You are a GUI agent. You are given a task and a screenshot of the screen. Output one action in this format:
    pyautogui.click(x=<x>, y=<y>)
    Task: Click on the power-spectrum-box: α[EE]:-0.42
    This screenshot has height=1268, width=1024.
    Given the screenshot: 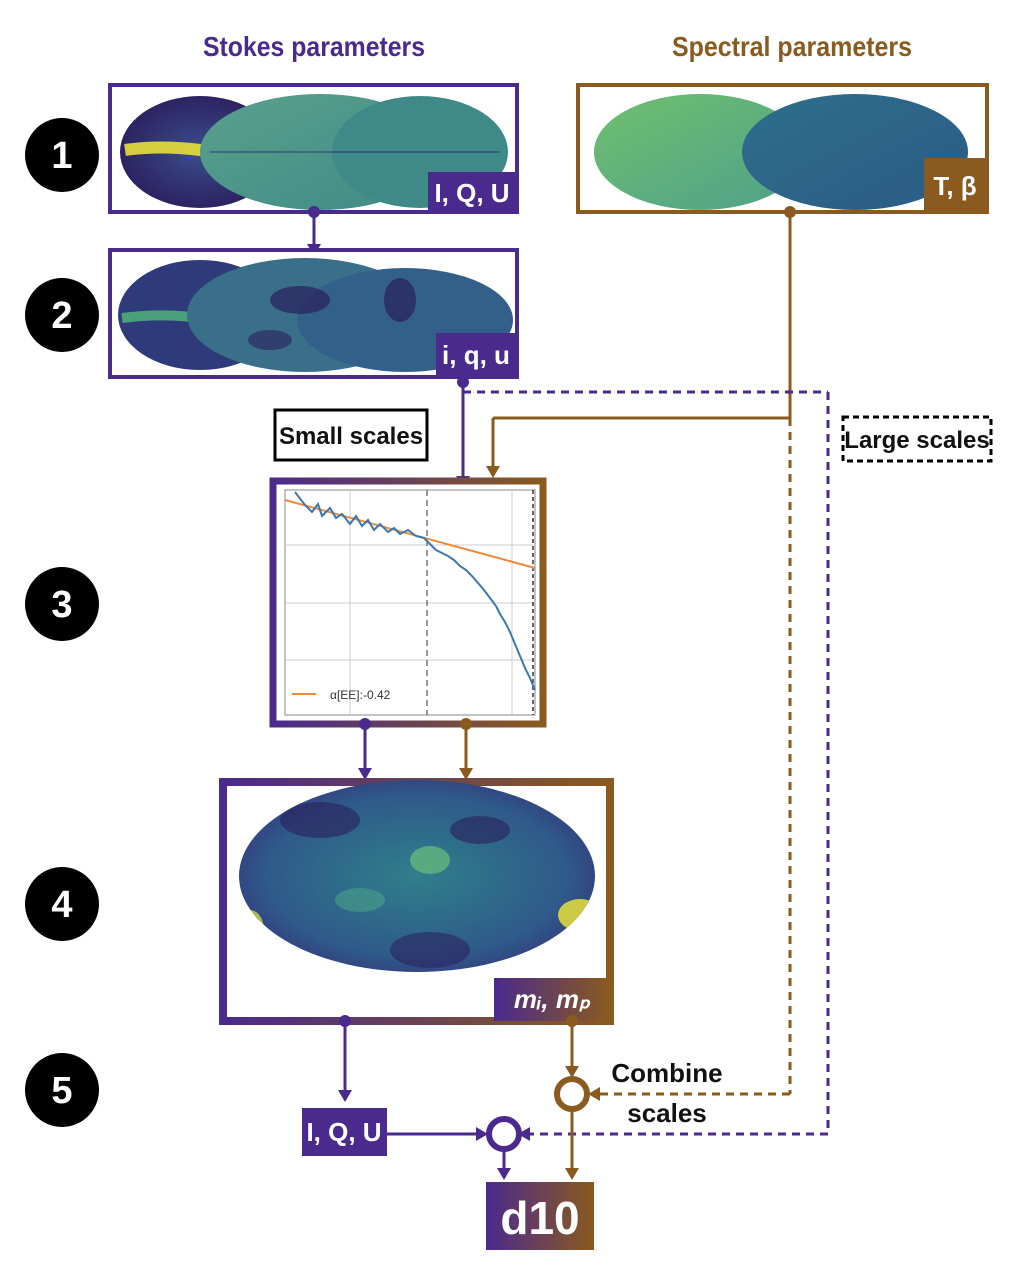 What is the action you would take?
    pyautogui.click(x=408, y=602)
    